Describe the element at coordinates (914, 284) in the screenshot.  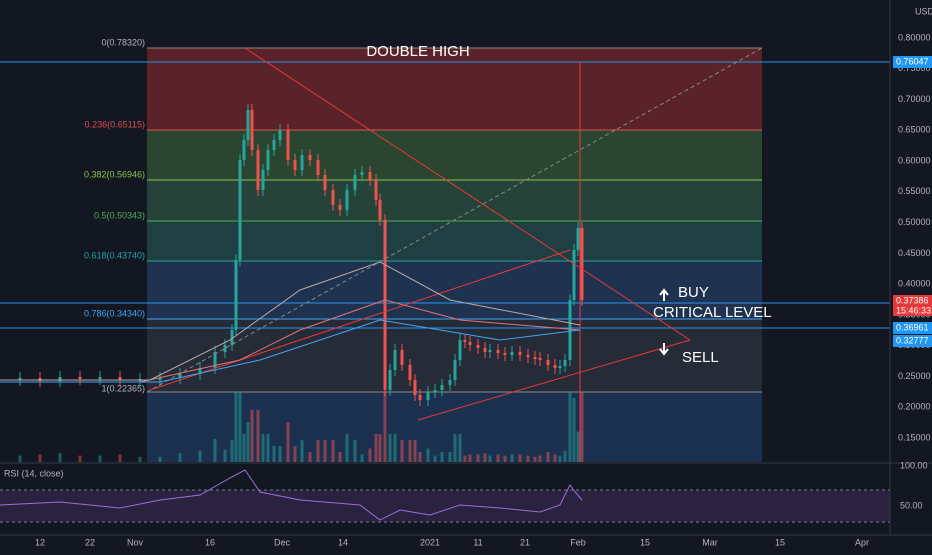
I see `price-label: 0.40000` at that location.